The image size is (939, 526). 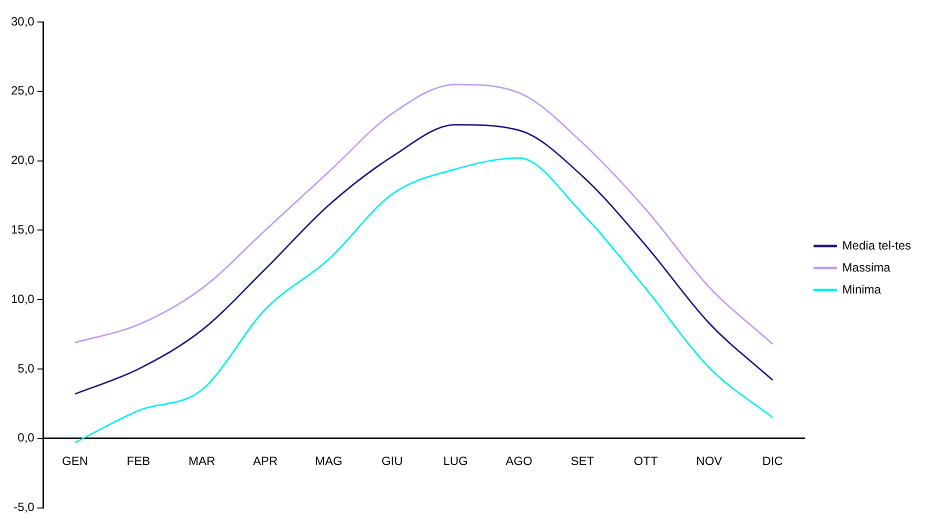 What do you see at coordinates (455, 461) in the screenshot?
I see `x-tick-label: LUG` at bounding box center [455, 461].